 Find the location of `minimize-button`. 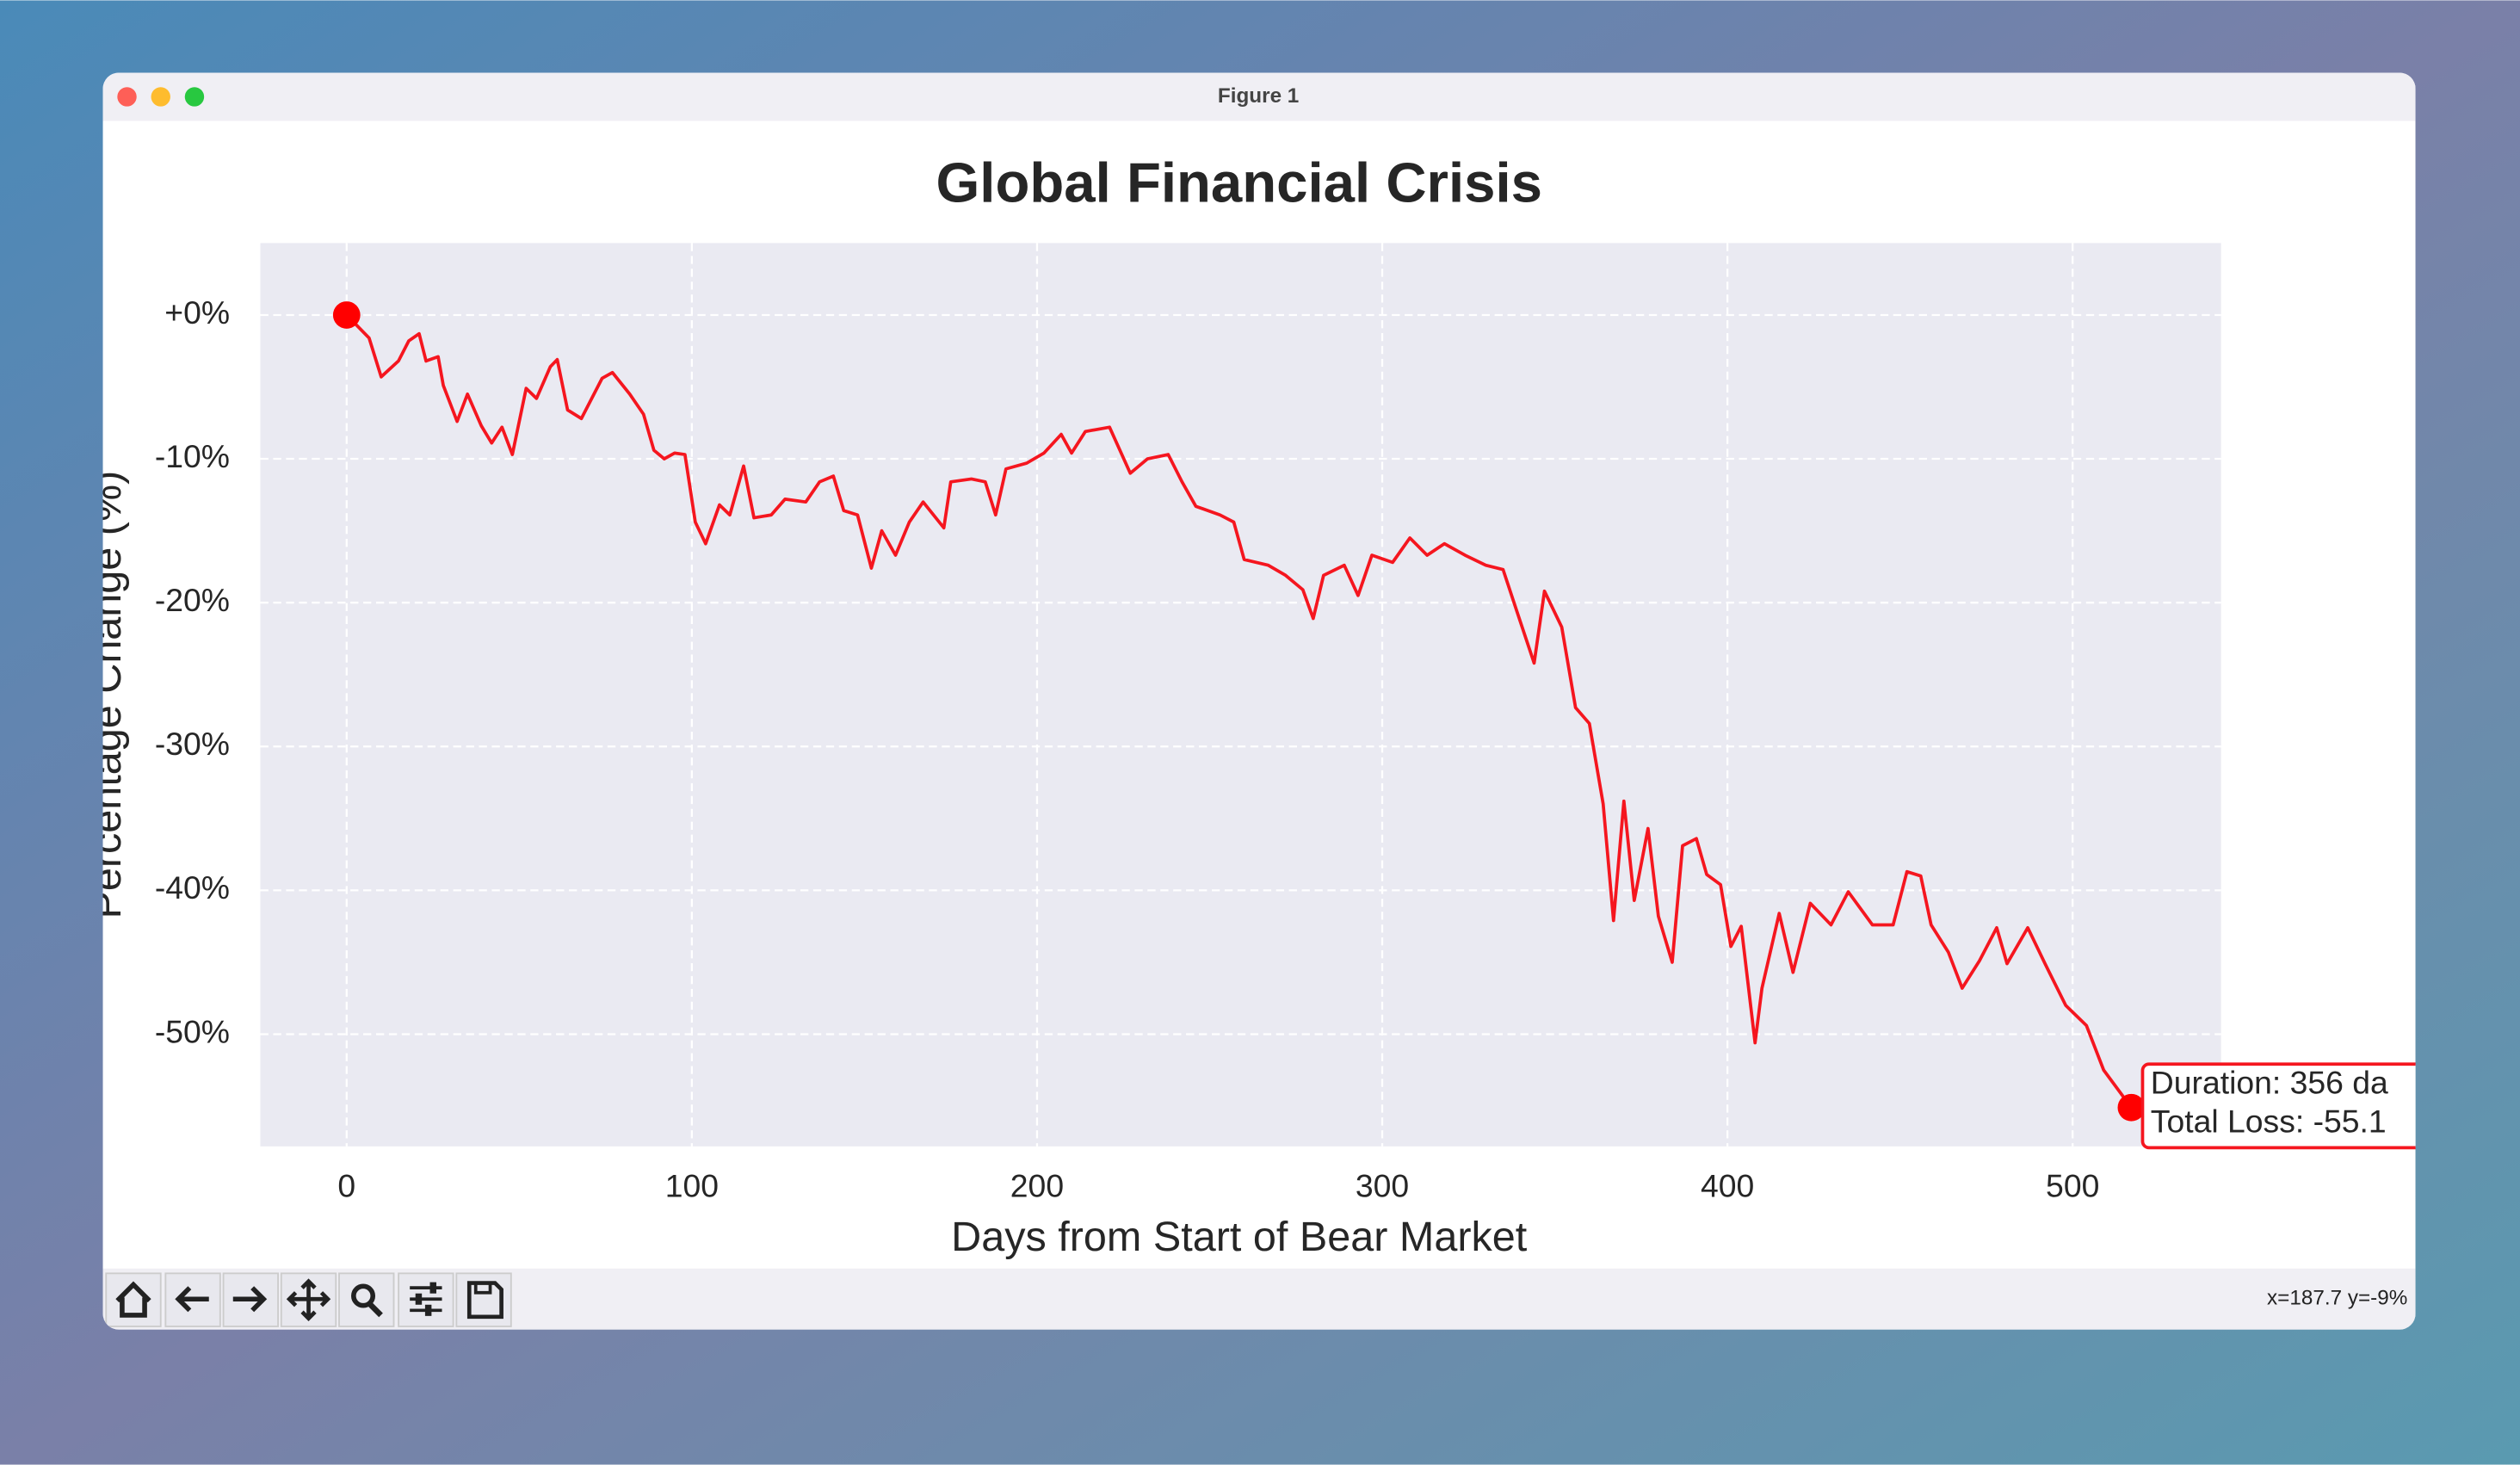

minimize-button is located at coordinates (160, 97).